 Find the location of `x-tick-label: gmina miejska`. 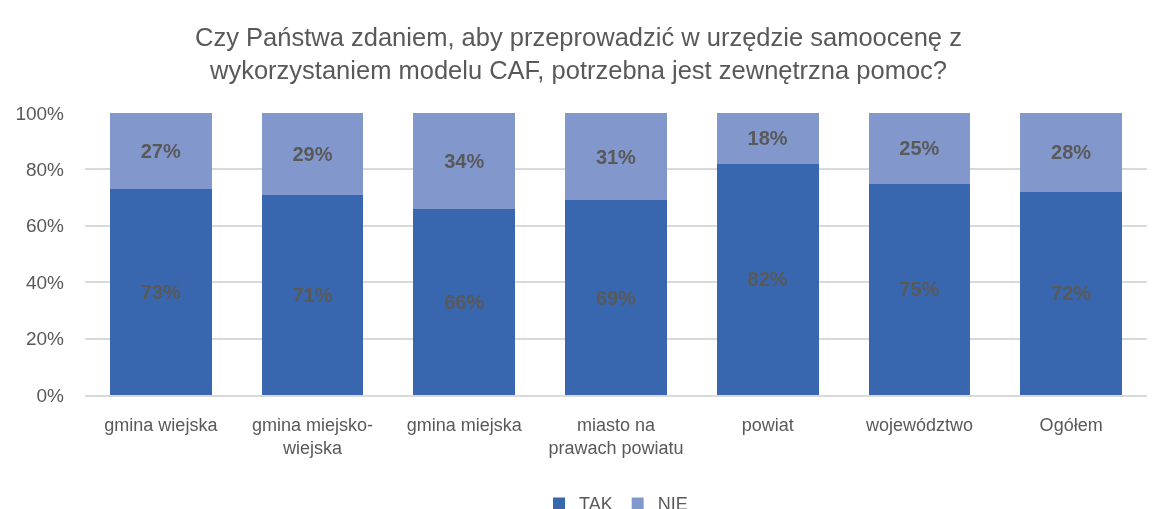

x-tick-label: gmina miejska is located at coordinates (464, 424).